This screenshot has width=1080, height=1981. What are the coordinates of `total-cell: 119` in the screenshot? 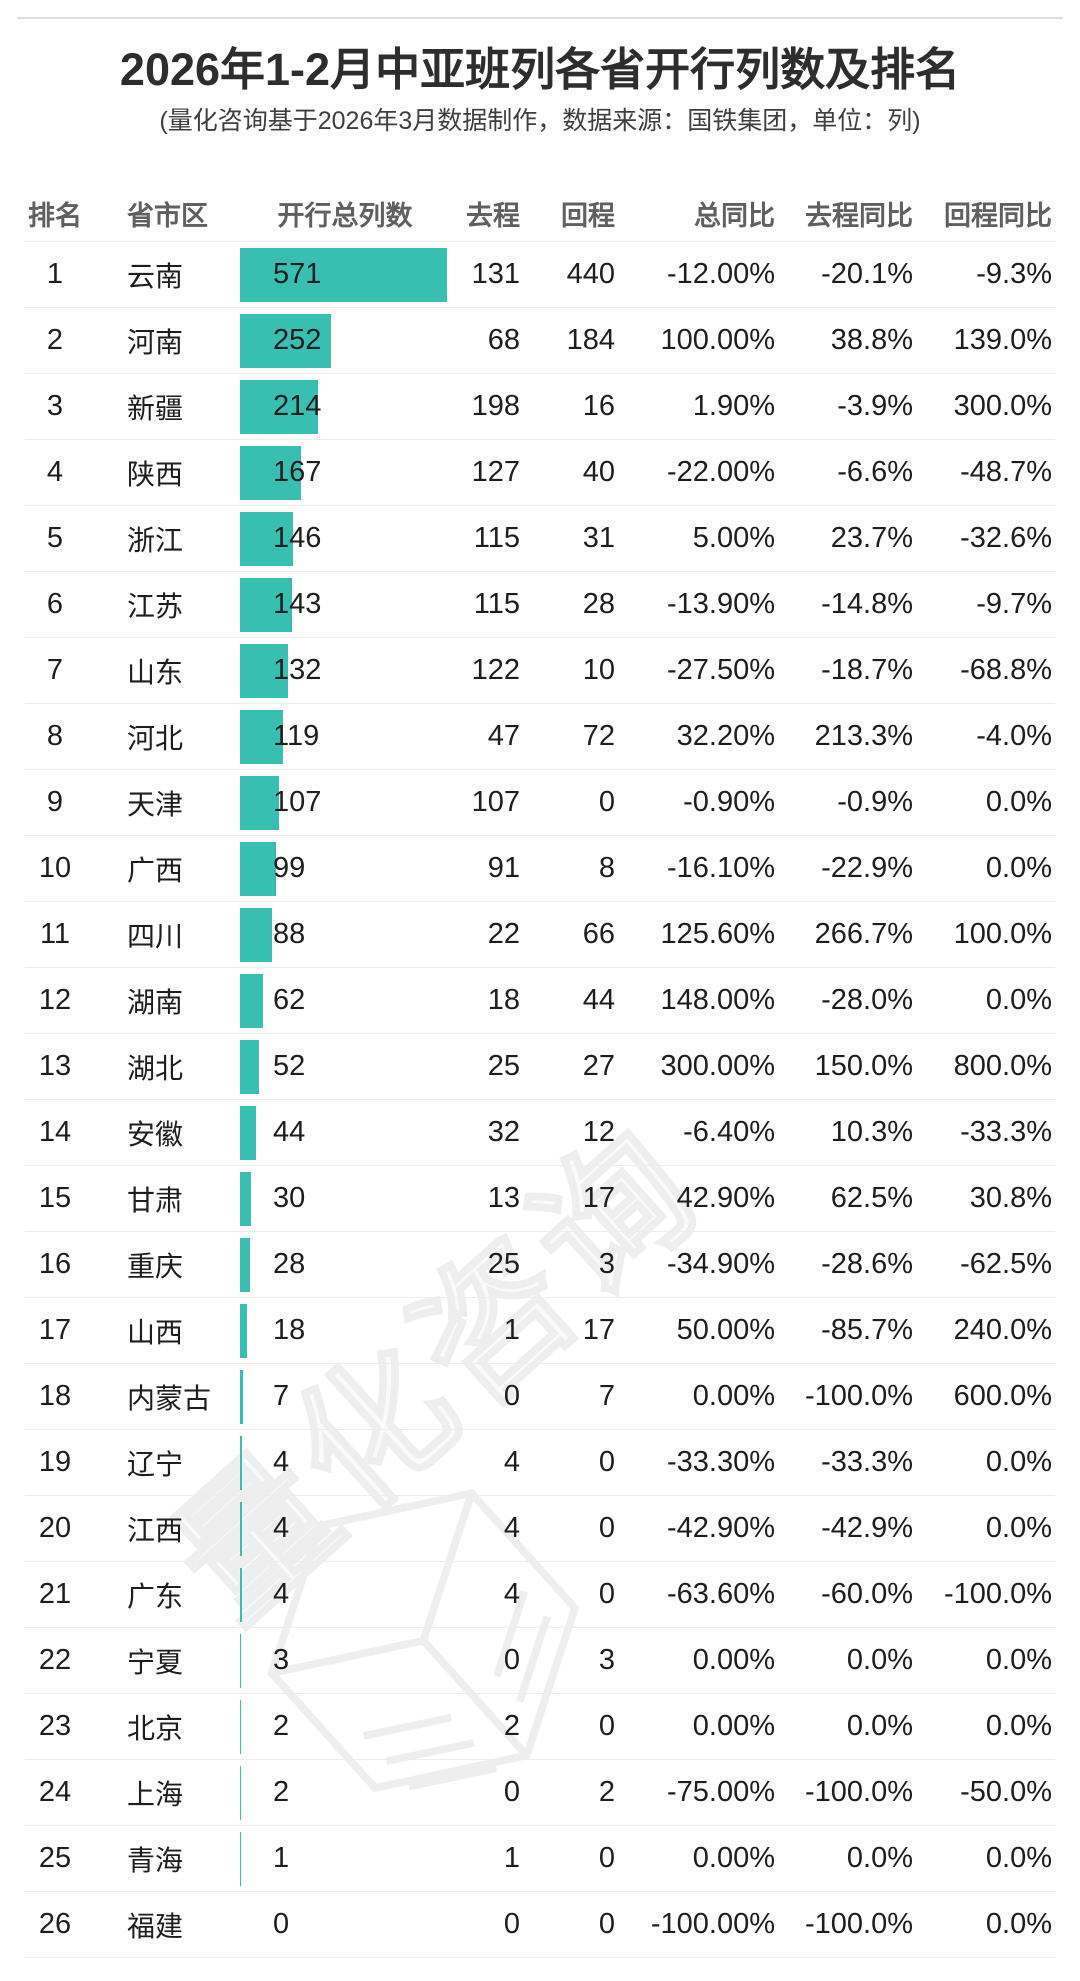 It's located at (345, 736).